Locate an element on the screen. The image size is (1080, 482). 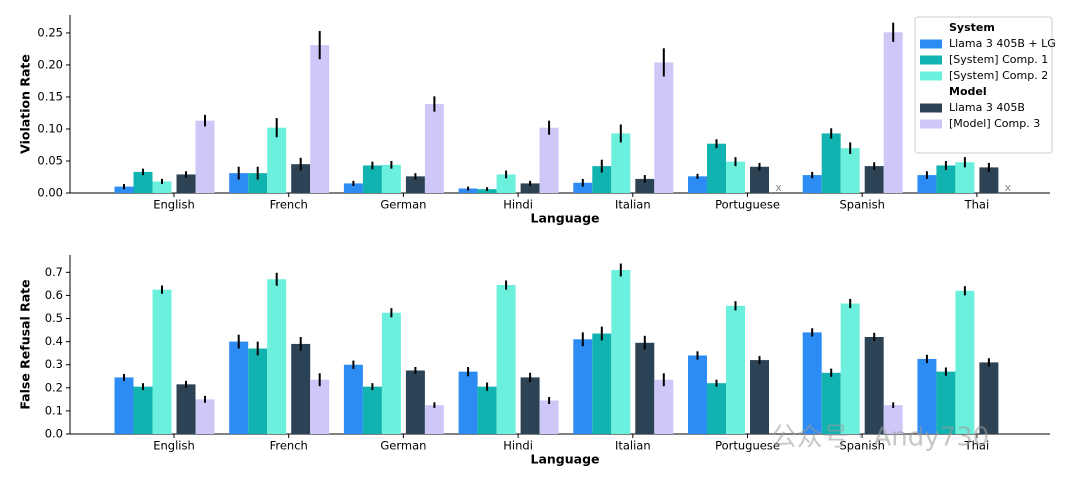
y-tick-label: 0.0 is located at coordinates (54, 434).